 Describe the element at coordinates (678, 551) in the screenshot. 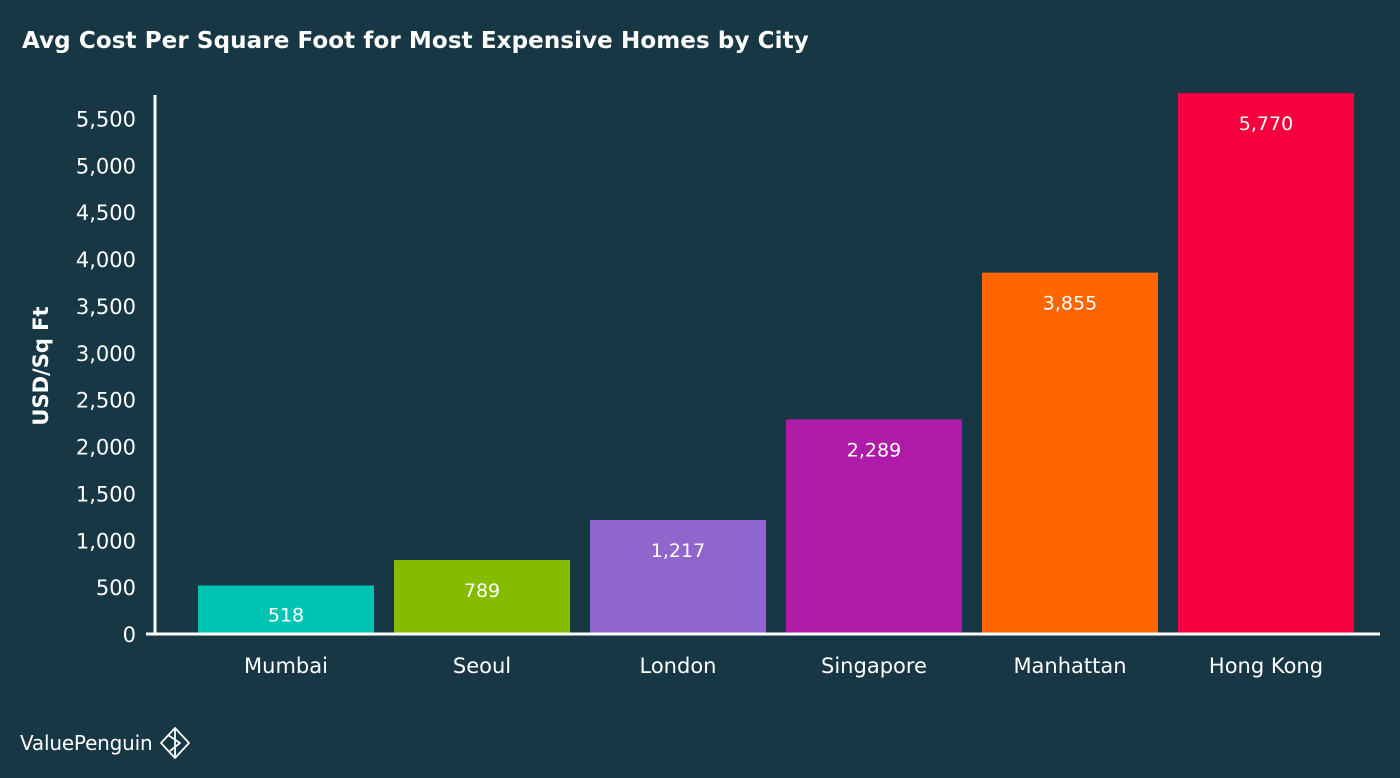

I see `bar-value-label: 1,217` at that location.